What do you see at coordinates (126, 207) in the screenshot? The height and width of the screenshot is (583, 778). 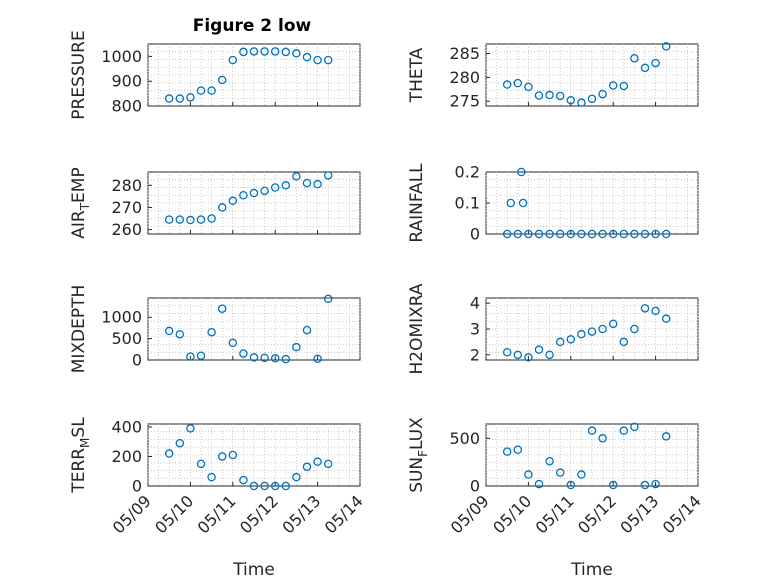 I see `y-tick-label: 270` at bounding box center [126, 207].